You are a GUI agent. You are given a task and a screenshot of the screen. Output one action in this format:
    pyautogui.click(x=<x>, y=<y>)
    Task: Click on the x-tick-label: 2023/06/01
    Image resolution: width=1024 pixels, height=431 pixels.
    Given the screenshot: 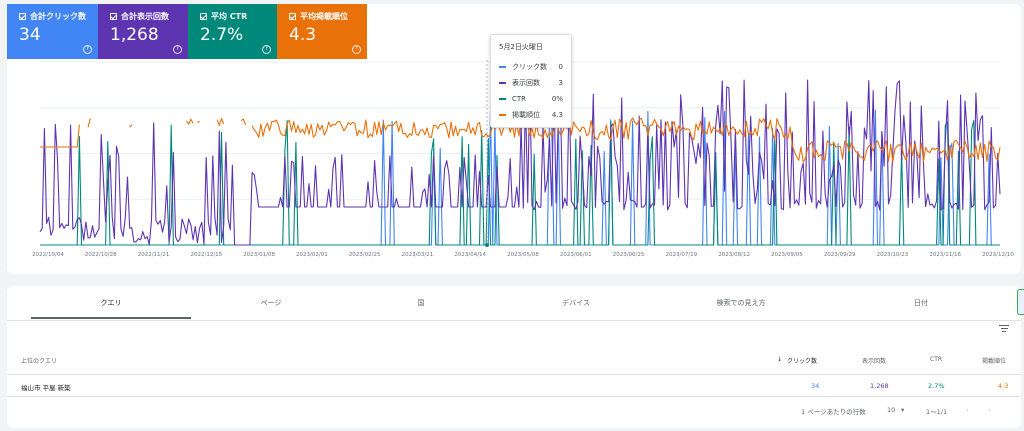 What is the action you would take?
    pyautogui.click(x=576, y=255)
    